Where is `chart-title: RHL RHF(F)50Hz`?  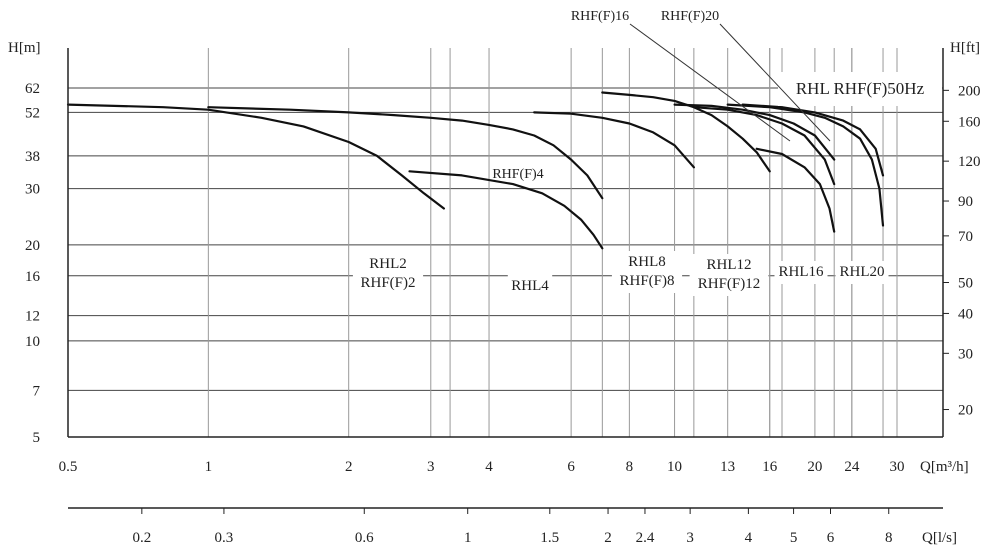
chart-title: RHL RHF(F)50Hz is located at coordinates (860, 88).